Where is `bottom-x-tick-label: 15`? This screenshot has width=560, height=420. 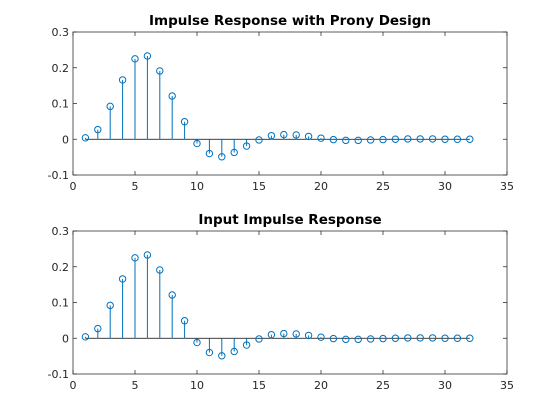
bottom-x-tick-label: 15 is located at coordinates (259, 385).